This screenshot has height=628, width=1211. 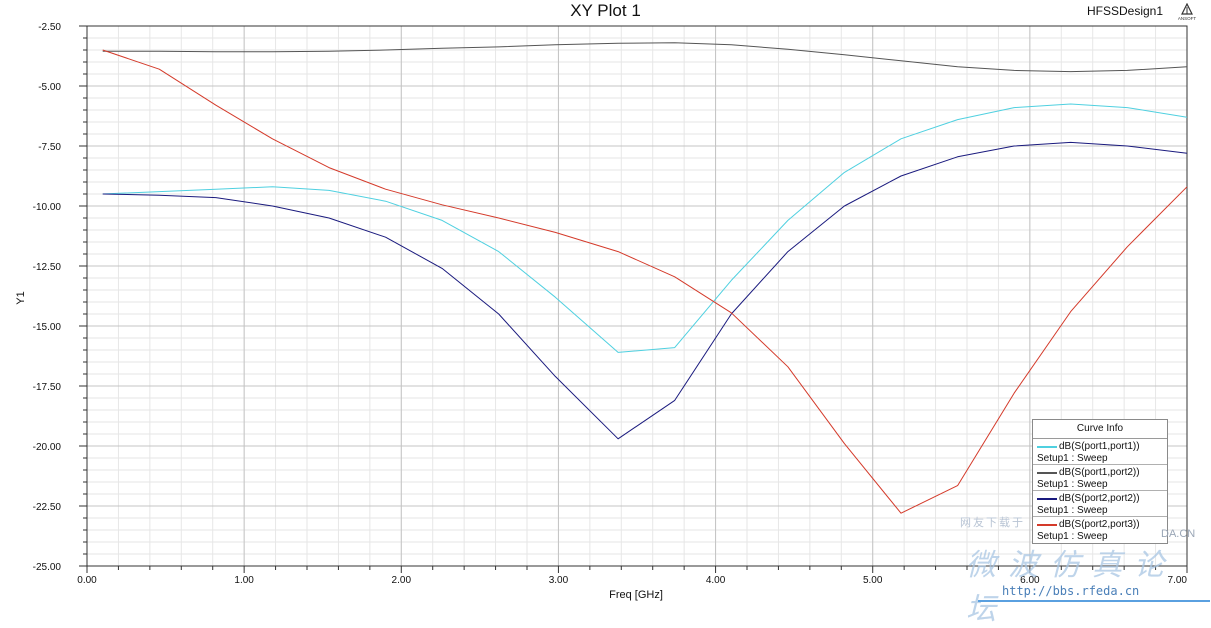 What do you see at coordinates (47, 567) in the screenshot?
I see `y-tick-label: -25.00` at bounding box center [47, 567].